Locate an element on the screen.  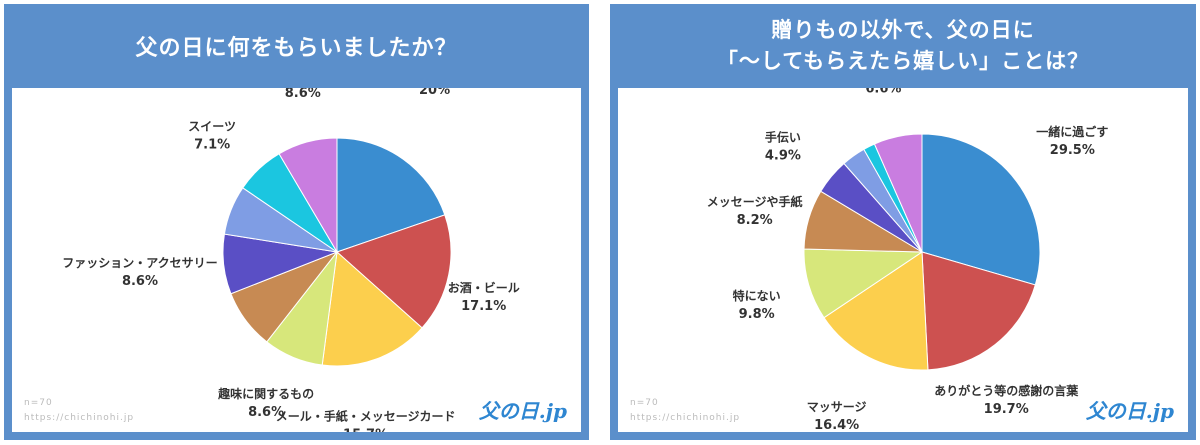
slice-value-label: 7.1% is located at coordinates (212, 144).